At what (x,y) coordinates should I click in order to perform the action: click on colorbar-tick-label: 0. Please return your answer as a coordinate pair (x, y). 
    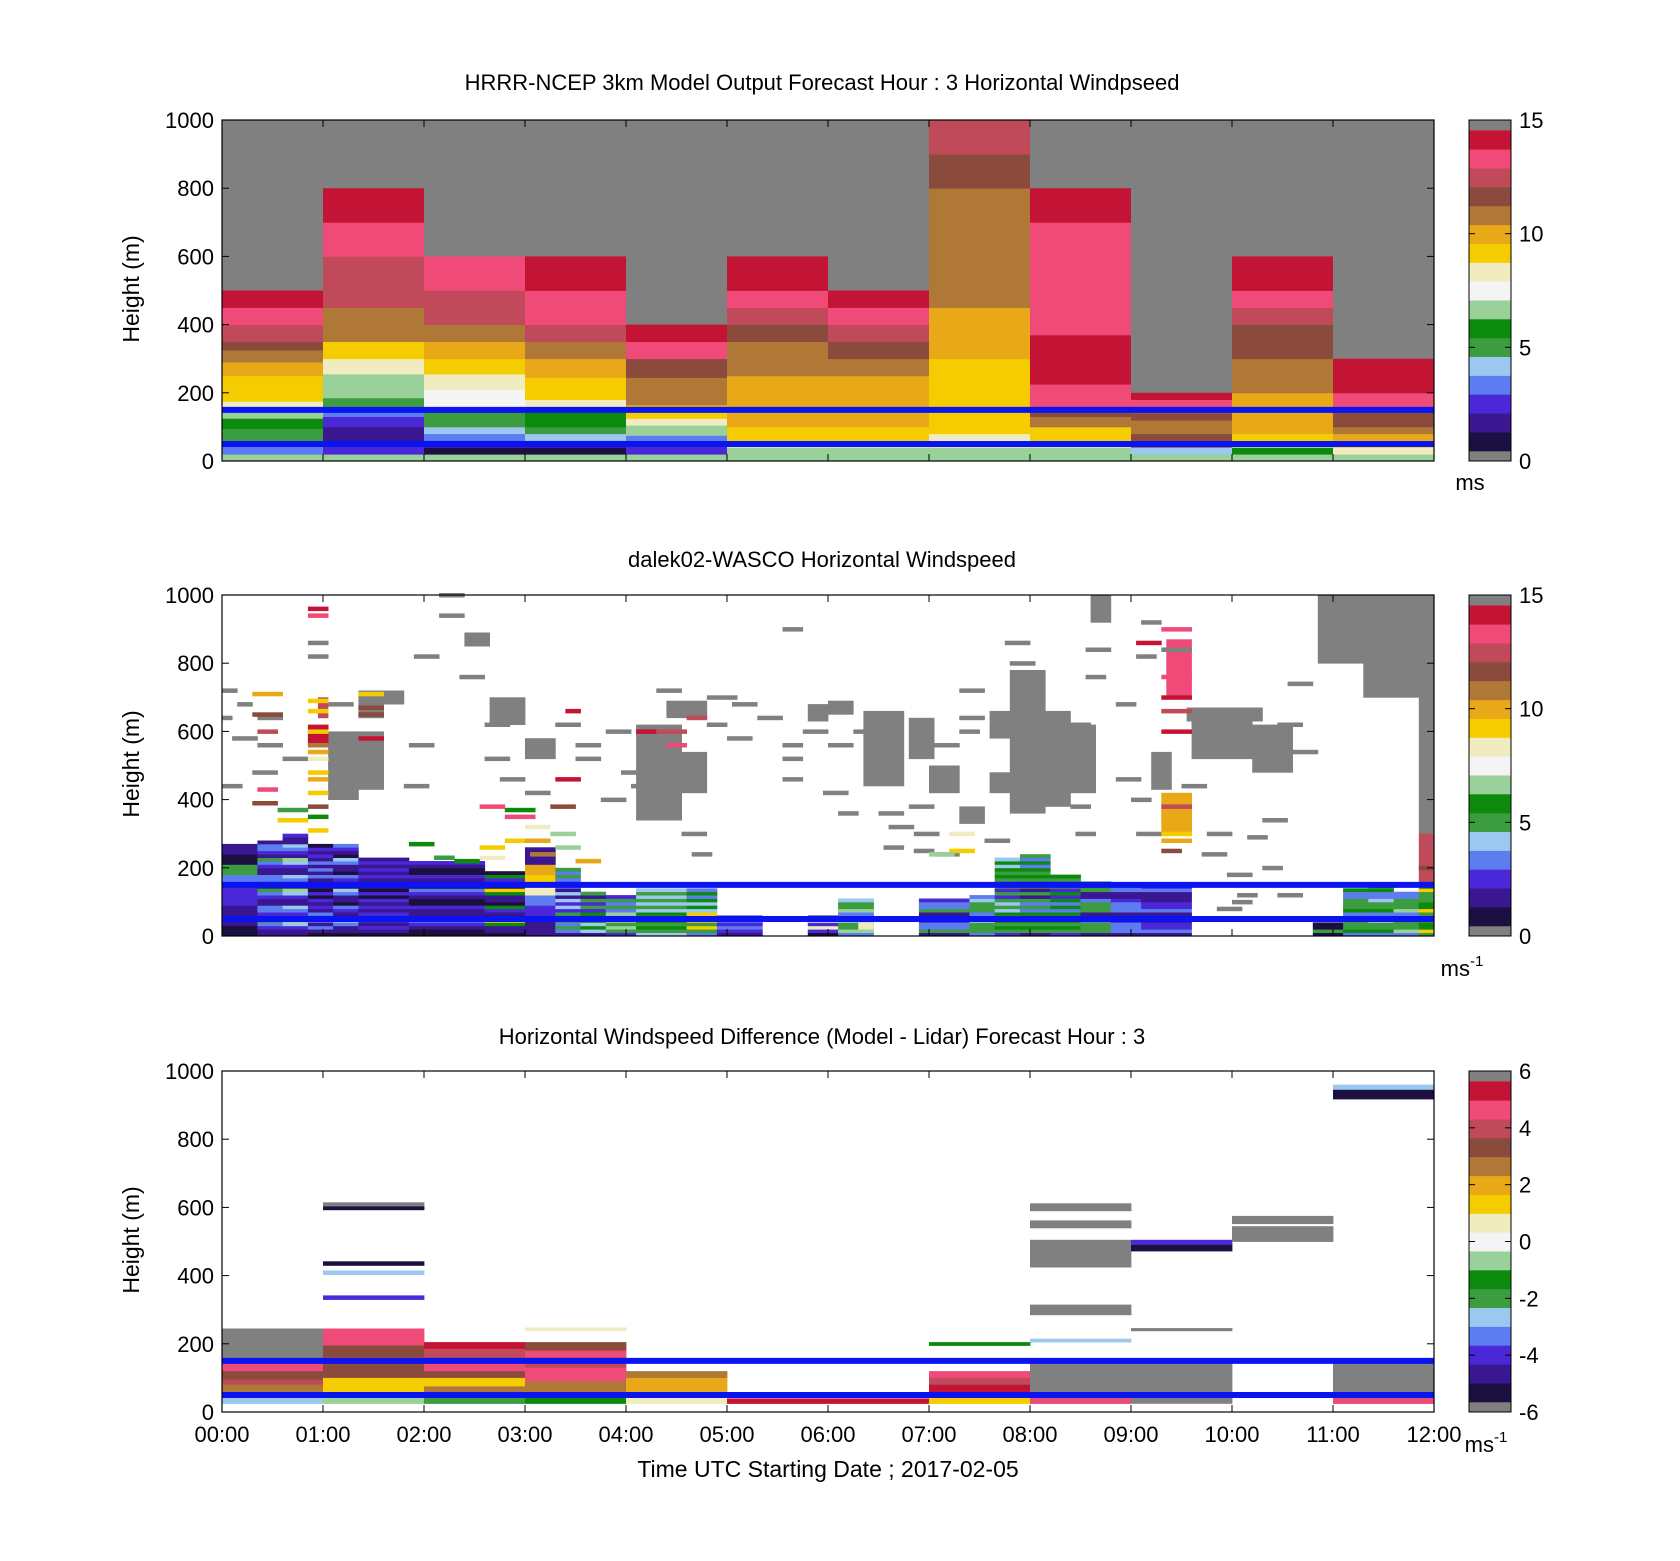
    Looking at the image, I should click on (1525, 936).